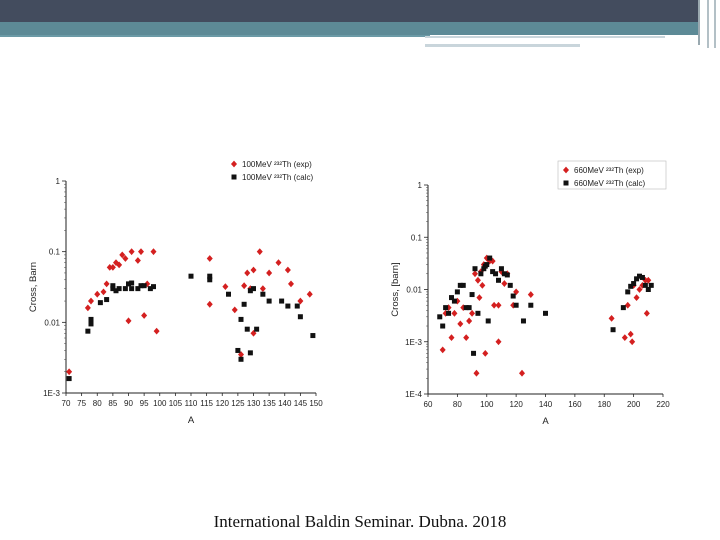 The width and height of the screenshot is (720, 540). Describe the element at coordinates (112, 403) in the screenshot. I see `x-tick-label: 85` at that location.